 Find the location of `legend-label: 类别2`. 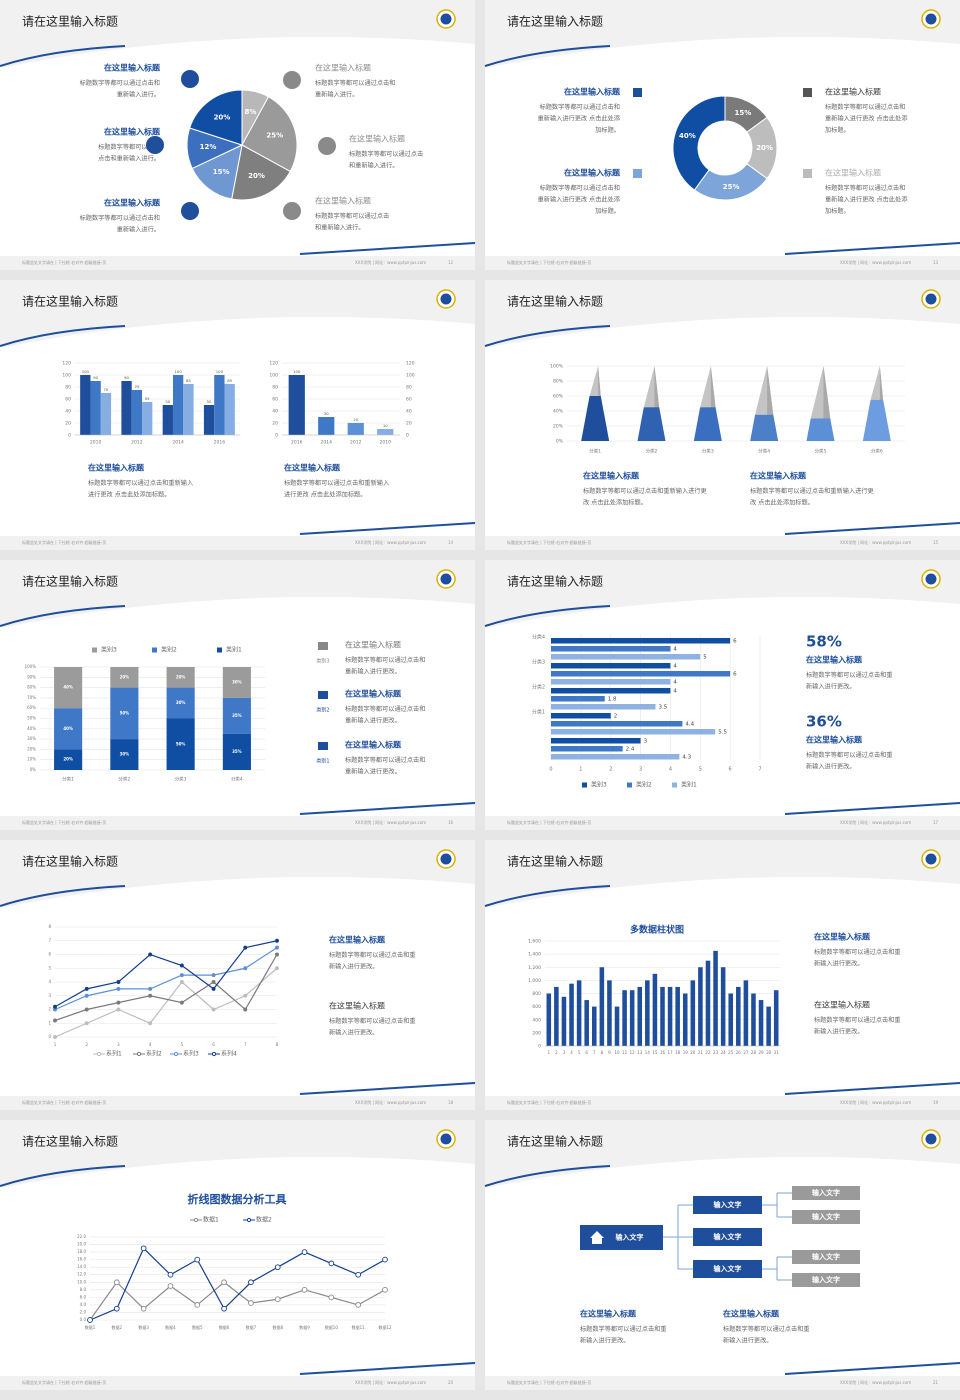

legend-label: 类别2 is located at coordinates (169, 650).